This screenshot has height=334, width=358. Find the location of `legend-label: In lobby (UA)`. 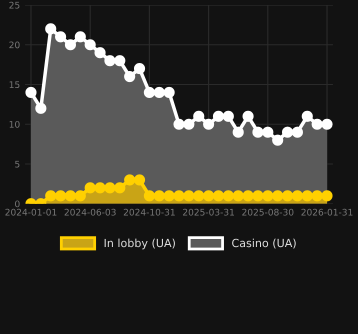

legend-label: In lobby (UA) is located at coordinates (139, 244).